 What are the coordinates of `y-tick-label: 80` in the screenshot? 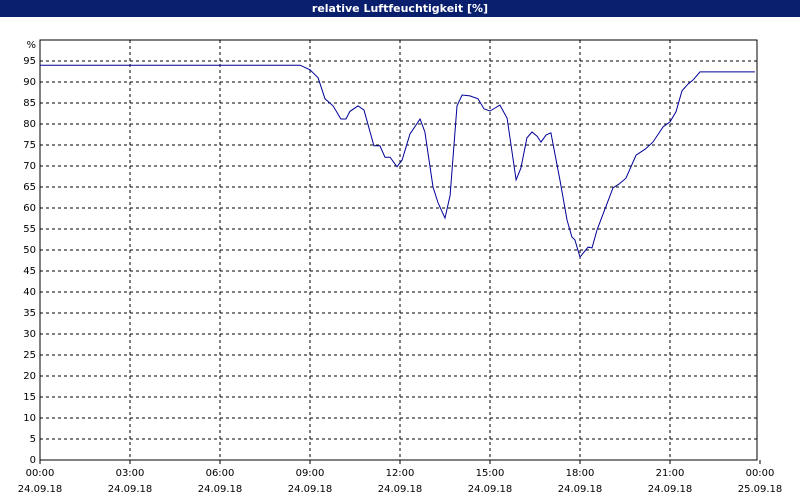 It's located at (29, 124).